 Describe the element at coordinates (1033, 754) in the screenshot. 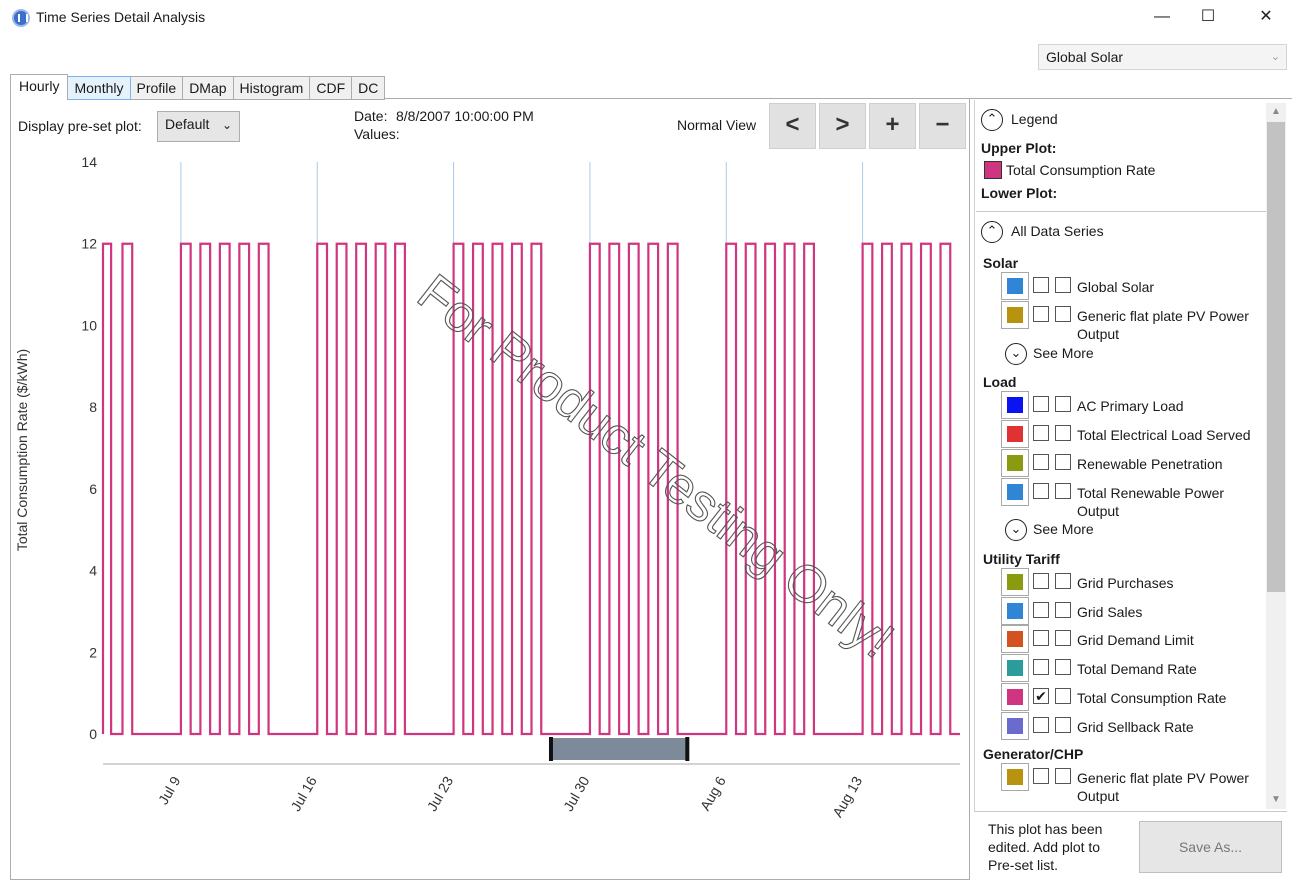

I see `series-group-header: Generator/CHP` at that location.